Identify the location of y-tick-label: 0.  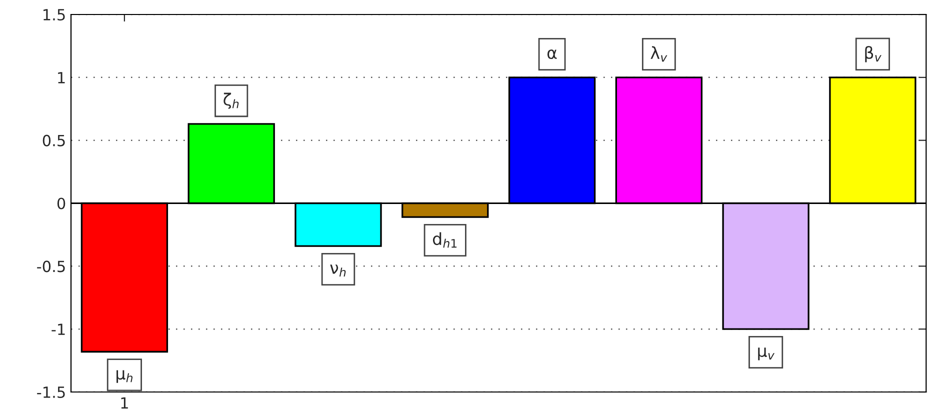
(61, 204).